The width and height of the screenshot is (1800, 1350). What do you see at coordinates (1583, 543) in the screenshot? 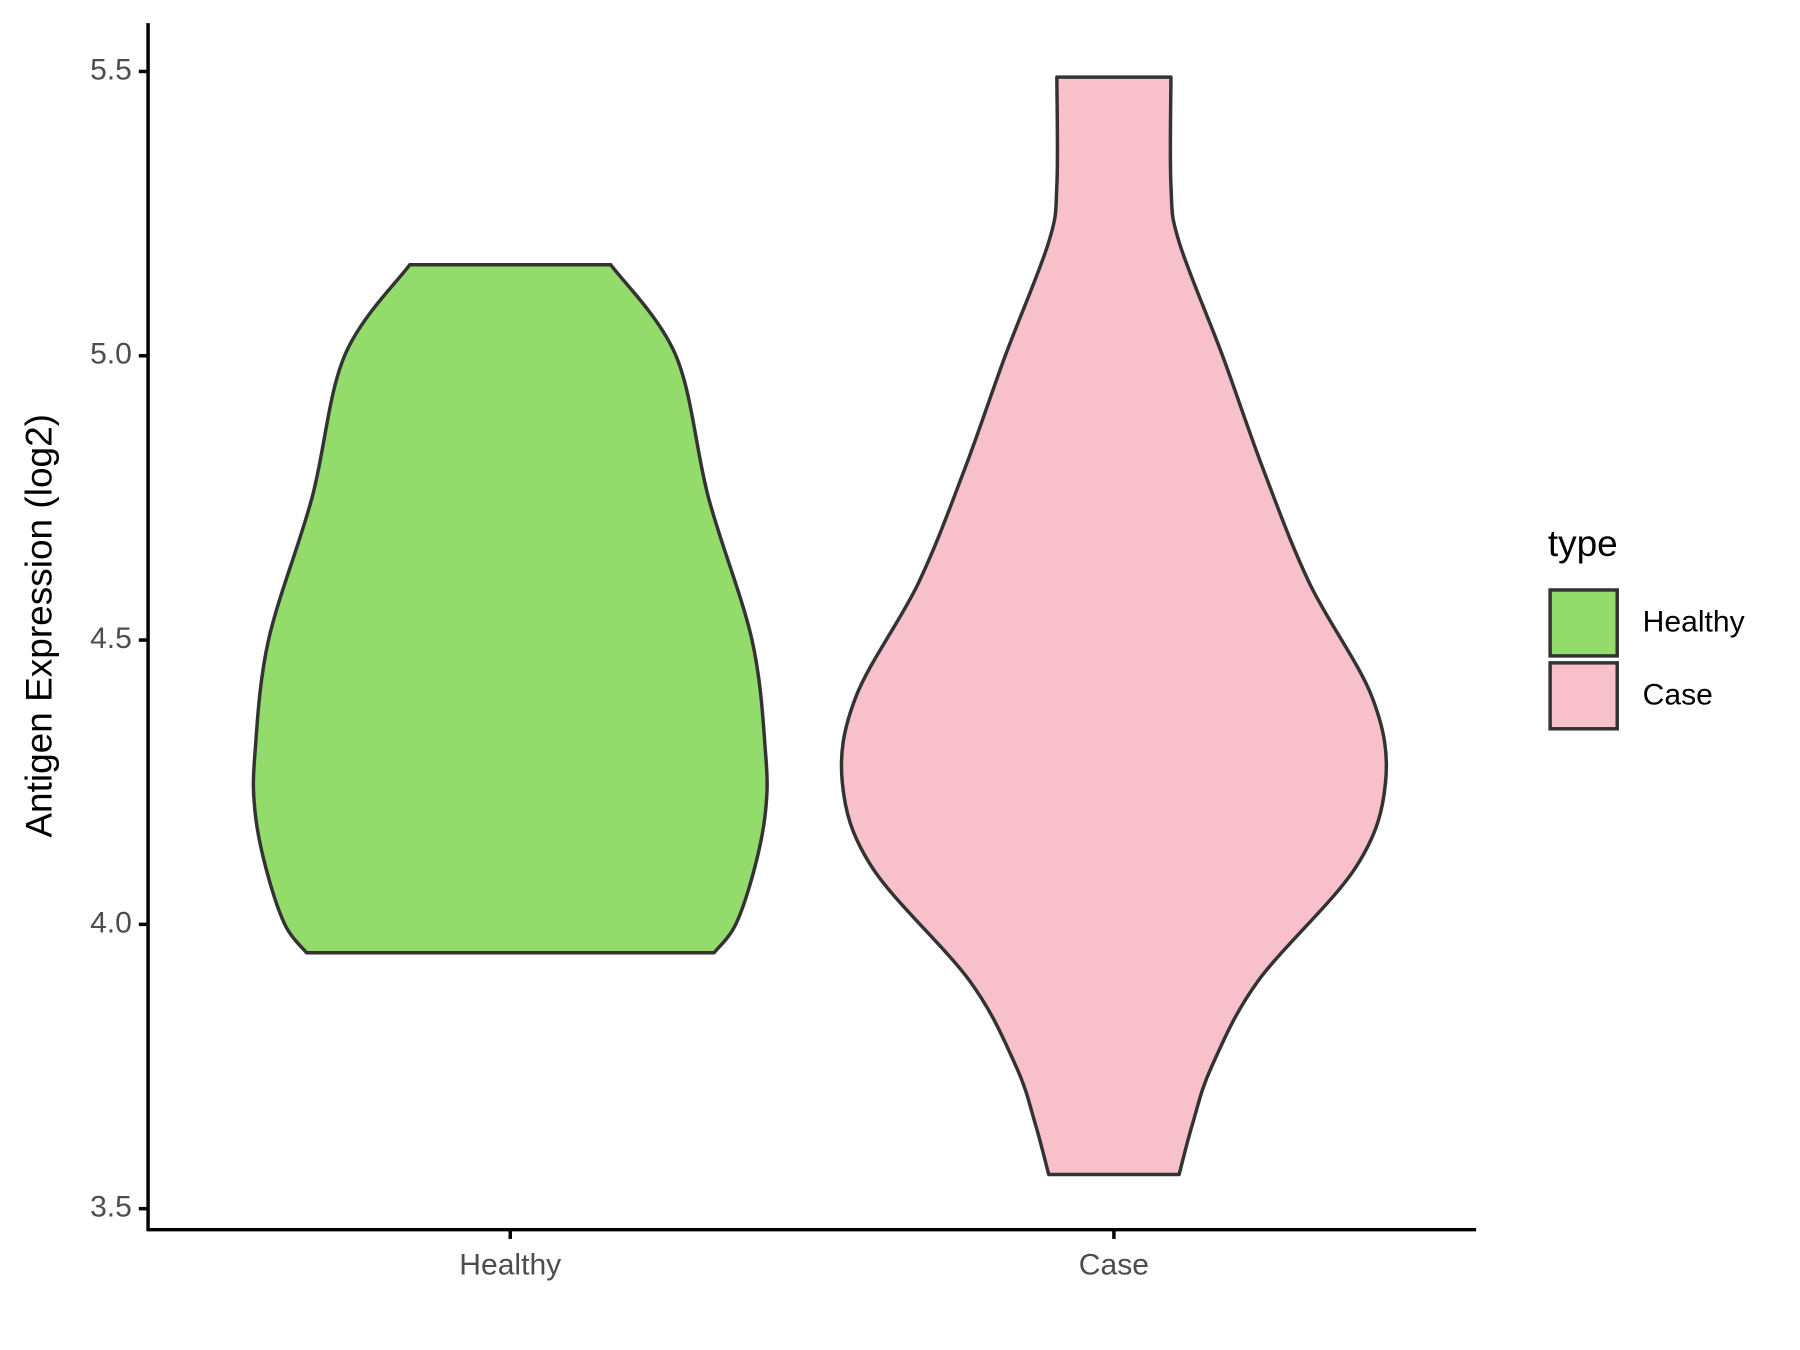
I see `legend-title: type` at bounding box center [1583, 543].